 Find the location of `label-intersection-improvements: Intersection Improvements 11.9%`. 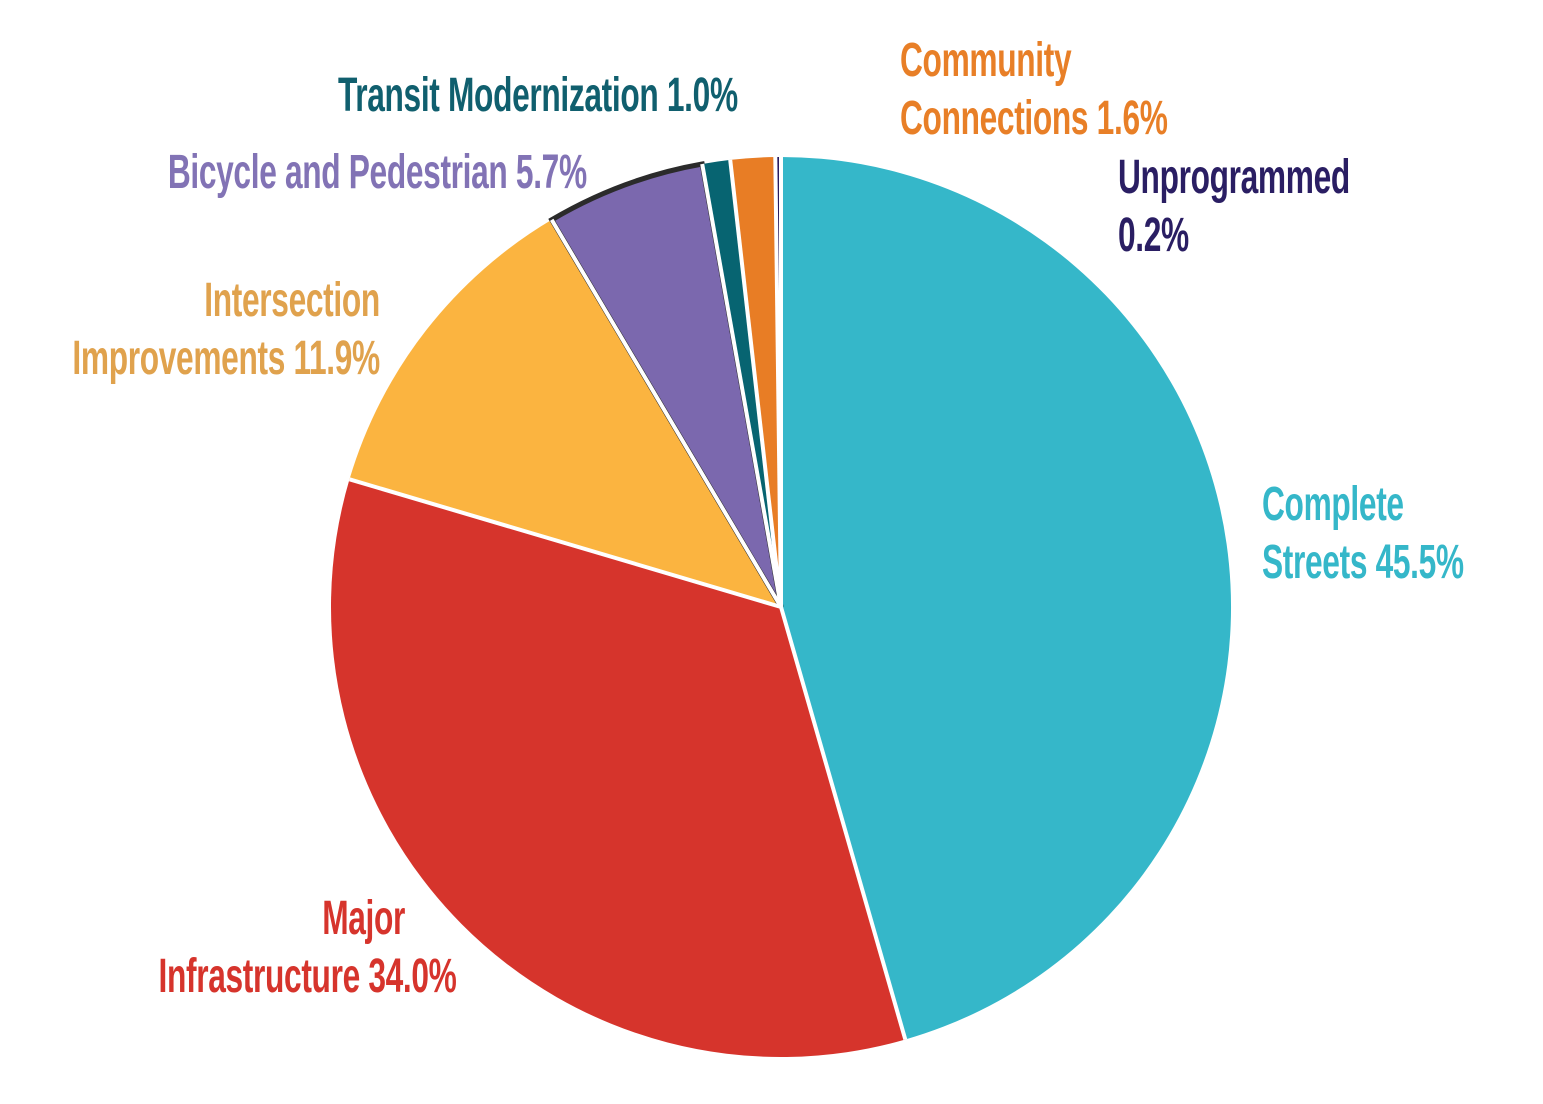

label-intersection-improvements: Intersection Improvements 11.9% is located at coordinates (226, 330).